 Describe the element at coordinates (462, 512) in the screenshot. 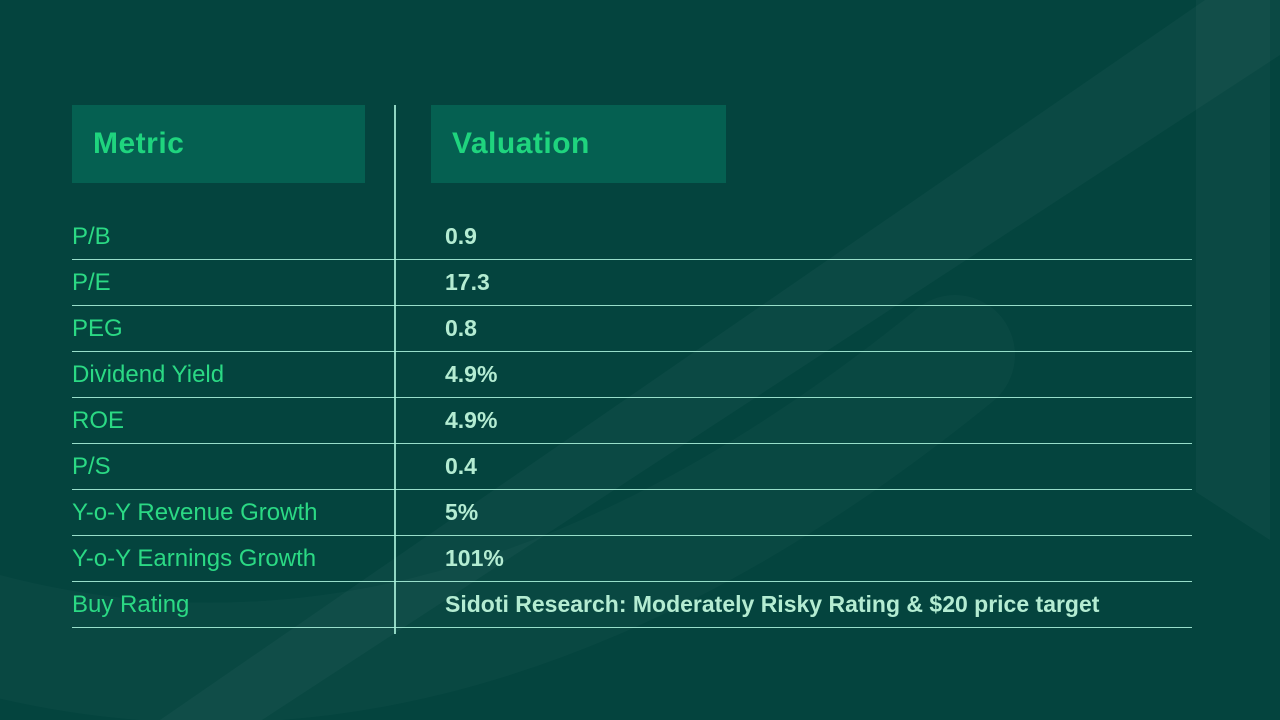

I see `valuation-cell: 5%` at that location.